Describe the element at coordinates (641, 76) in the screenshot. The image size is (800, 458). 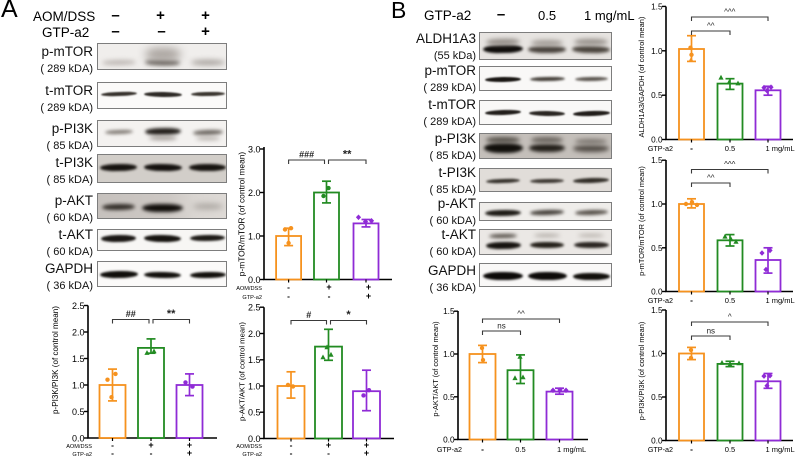
I see `svg-text:ALDH1A3/GAPDH (of control mean: ALDH1A3/GAPDH (of control mean)` at that location.